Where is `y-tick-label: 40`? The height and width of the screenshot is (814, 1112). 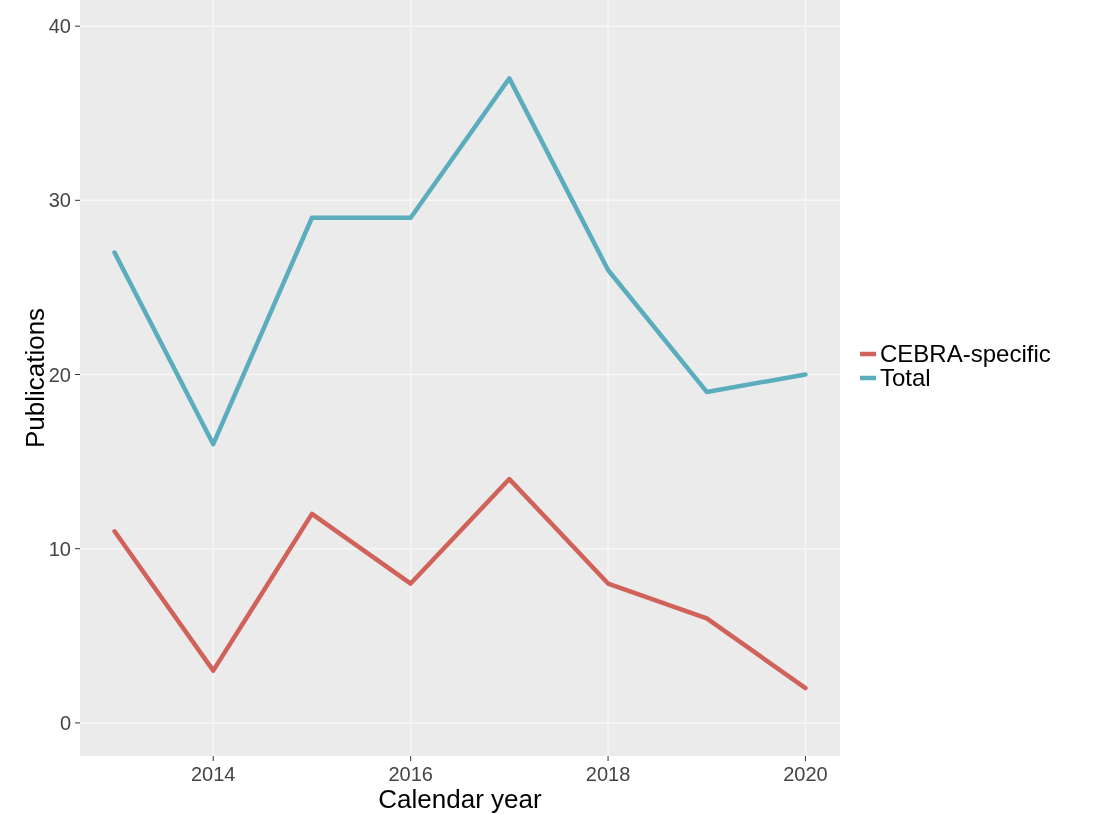 y-tick-label: 40 is located at coordinates (59, 26).